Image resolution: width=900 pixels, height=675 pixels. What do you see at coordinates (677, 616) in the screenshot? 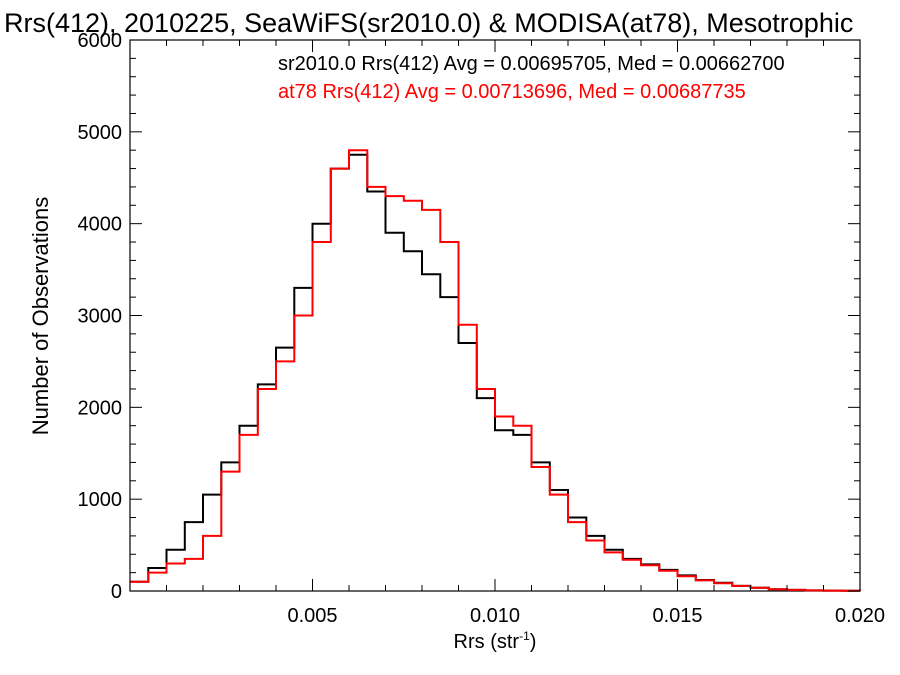
I see `x-tick-label: 0.015` at bounding box center [677, 616].